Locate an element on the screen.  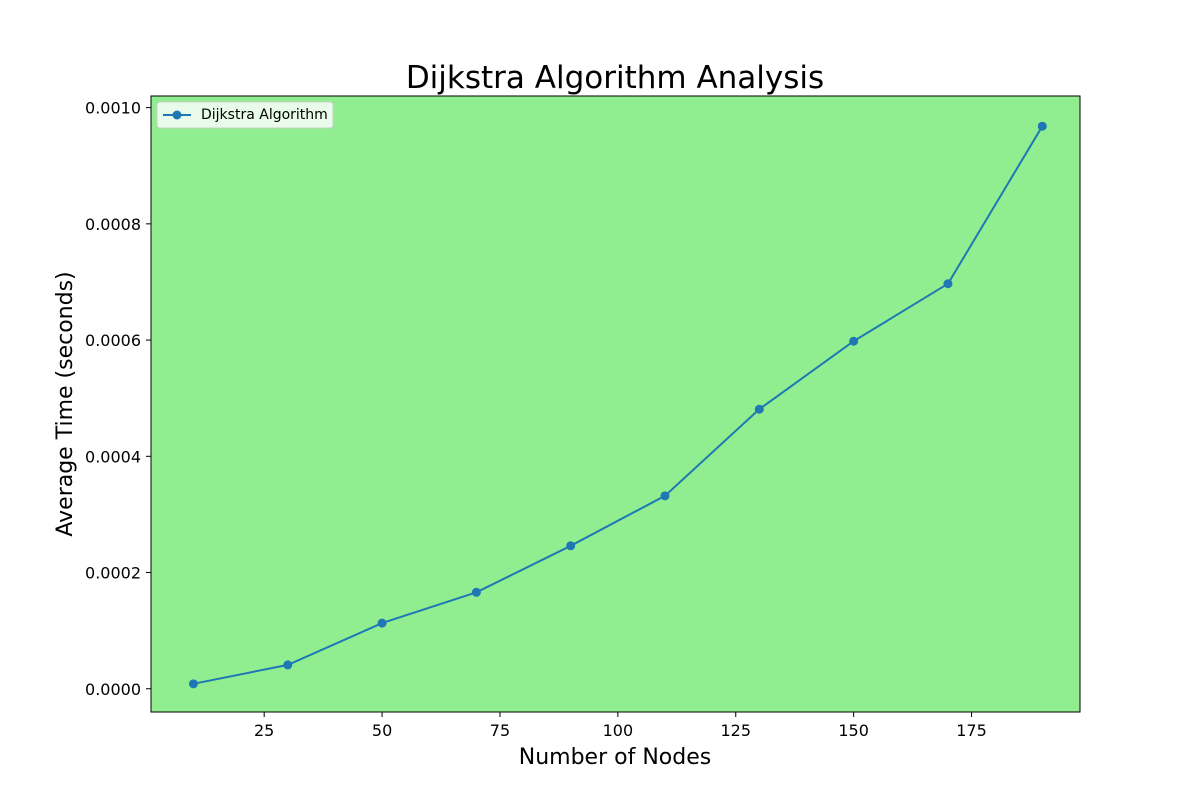
legend-box is located at coordinates (245, 115).